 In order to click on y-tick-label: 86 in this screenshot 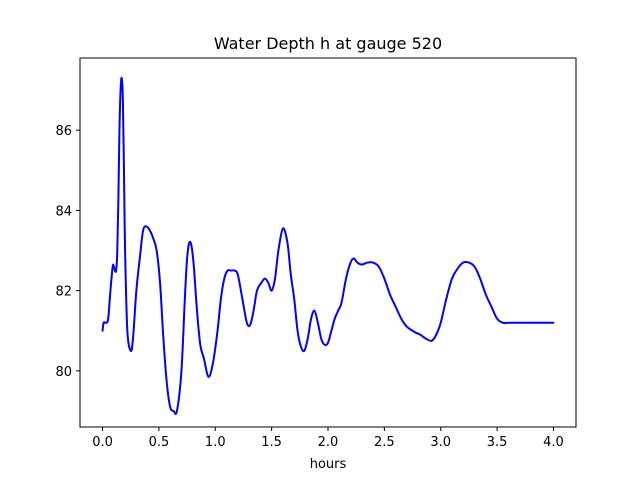, I will do `click(63, 131)`.